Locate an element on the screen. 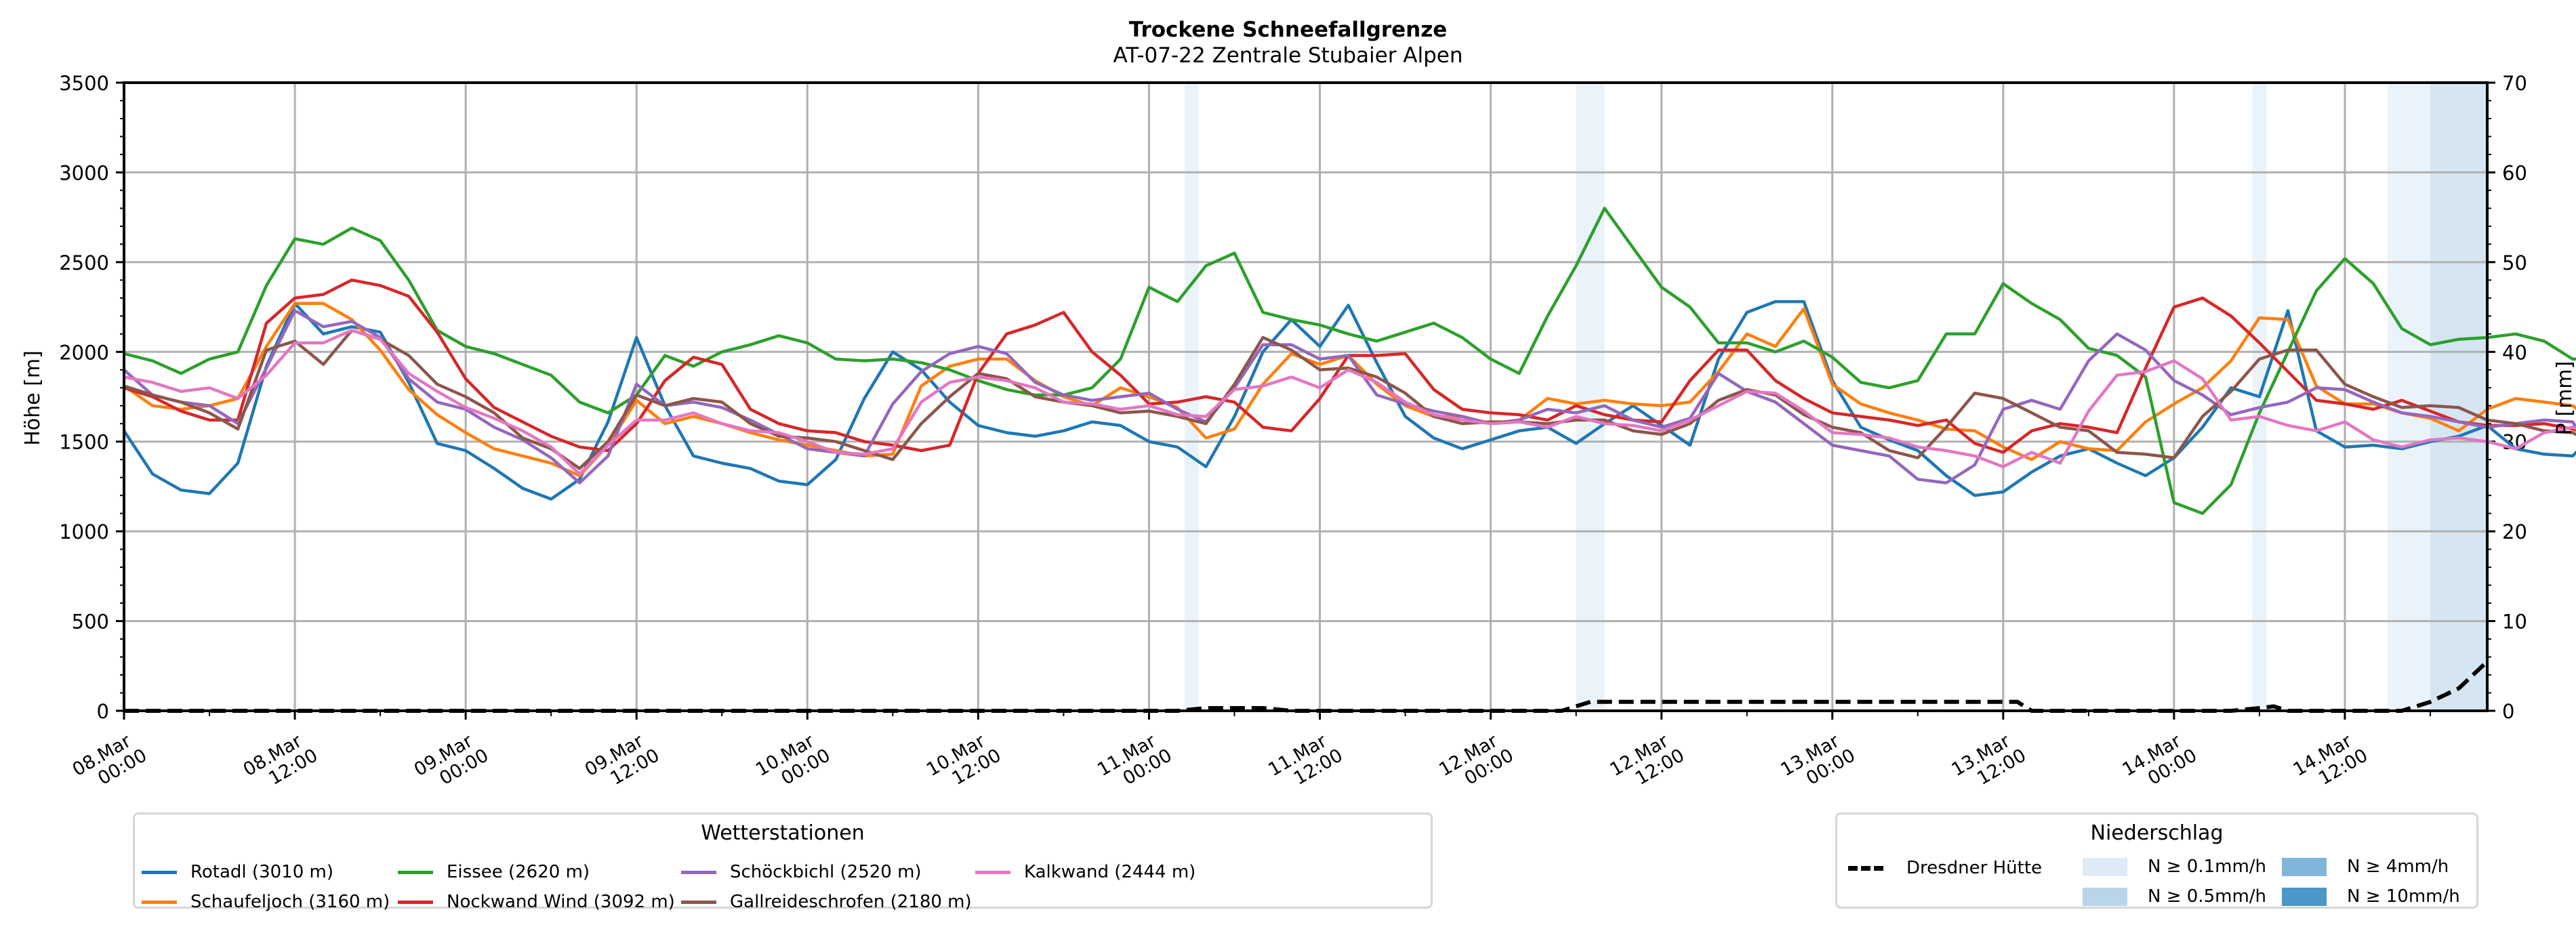 The image size is (2576, 929). legend-label: N ≥ 0.5mm/h is located at coordinates (2207, 897).